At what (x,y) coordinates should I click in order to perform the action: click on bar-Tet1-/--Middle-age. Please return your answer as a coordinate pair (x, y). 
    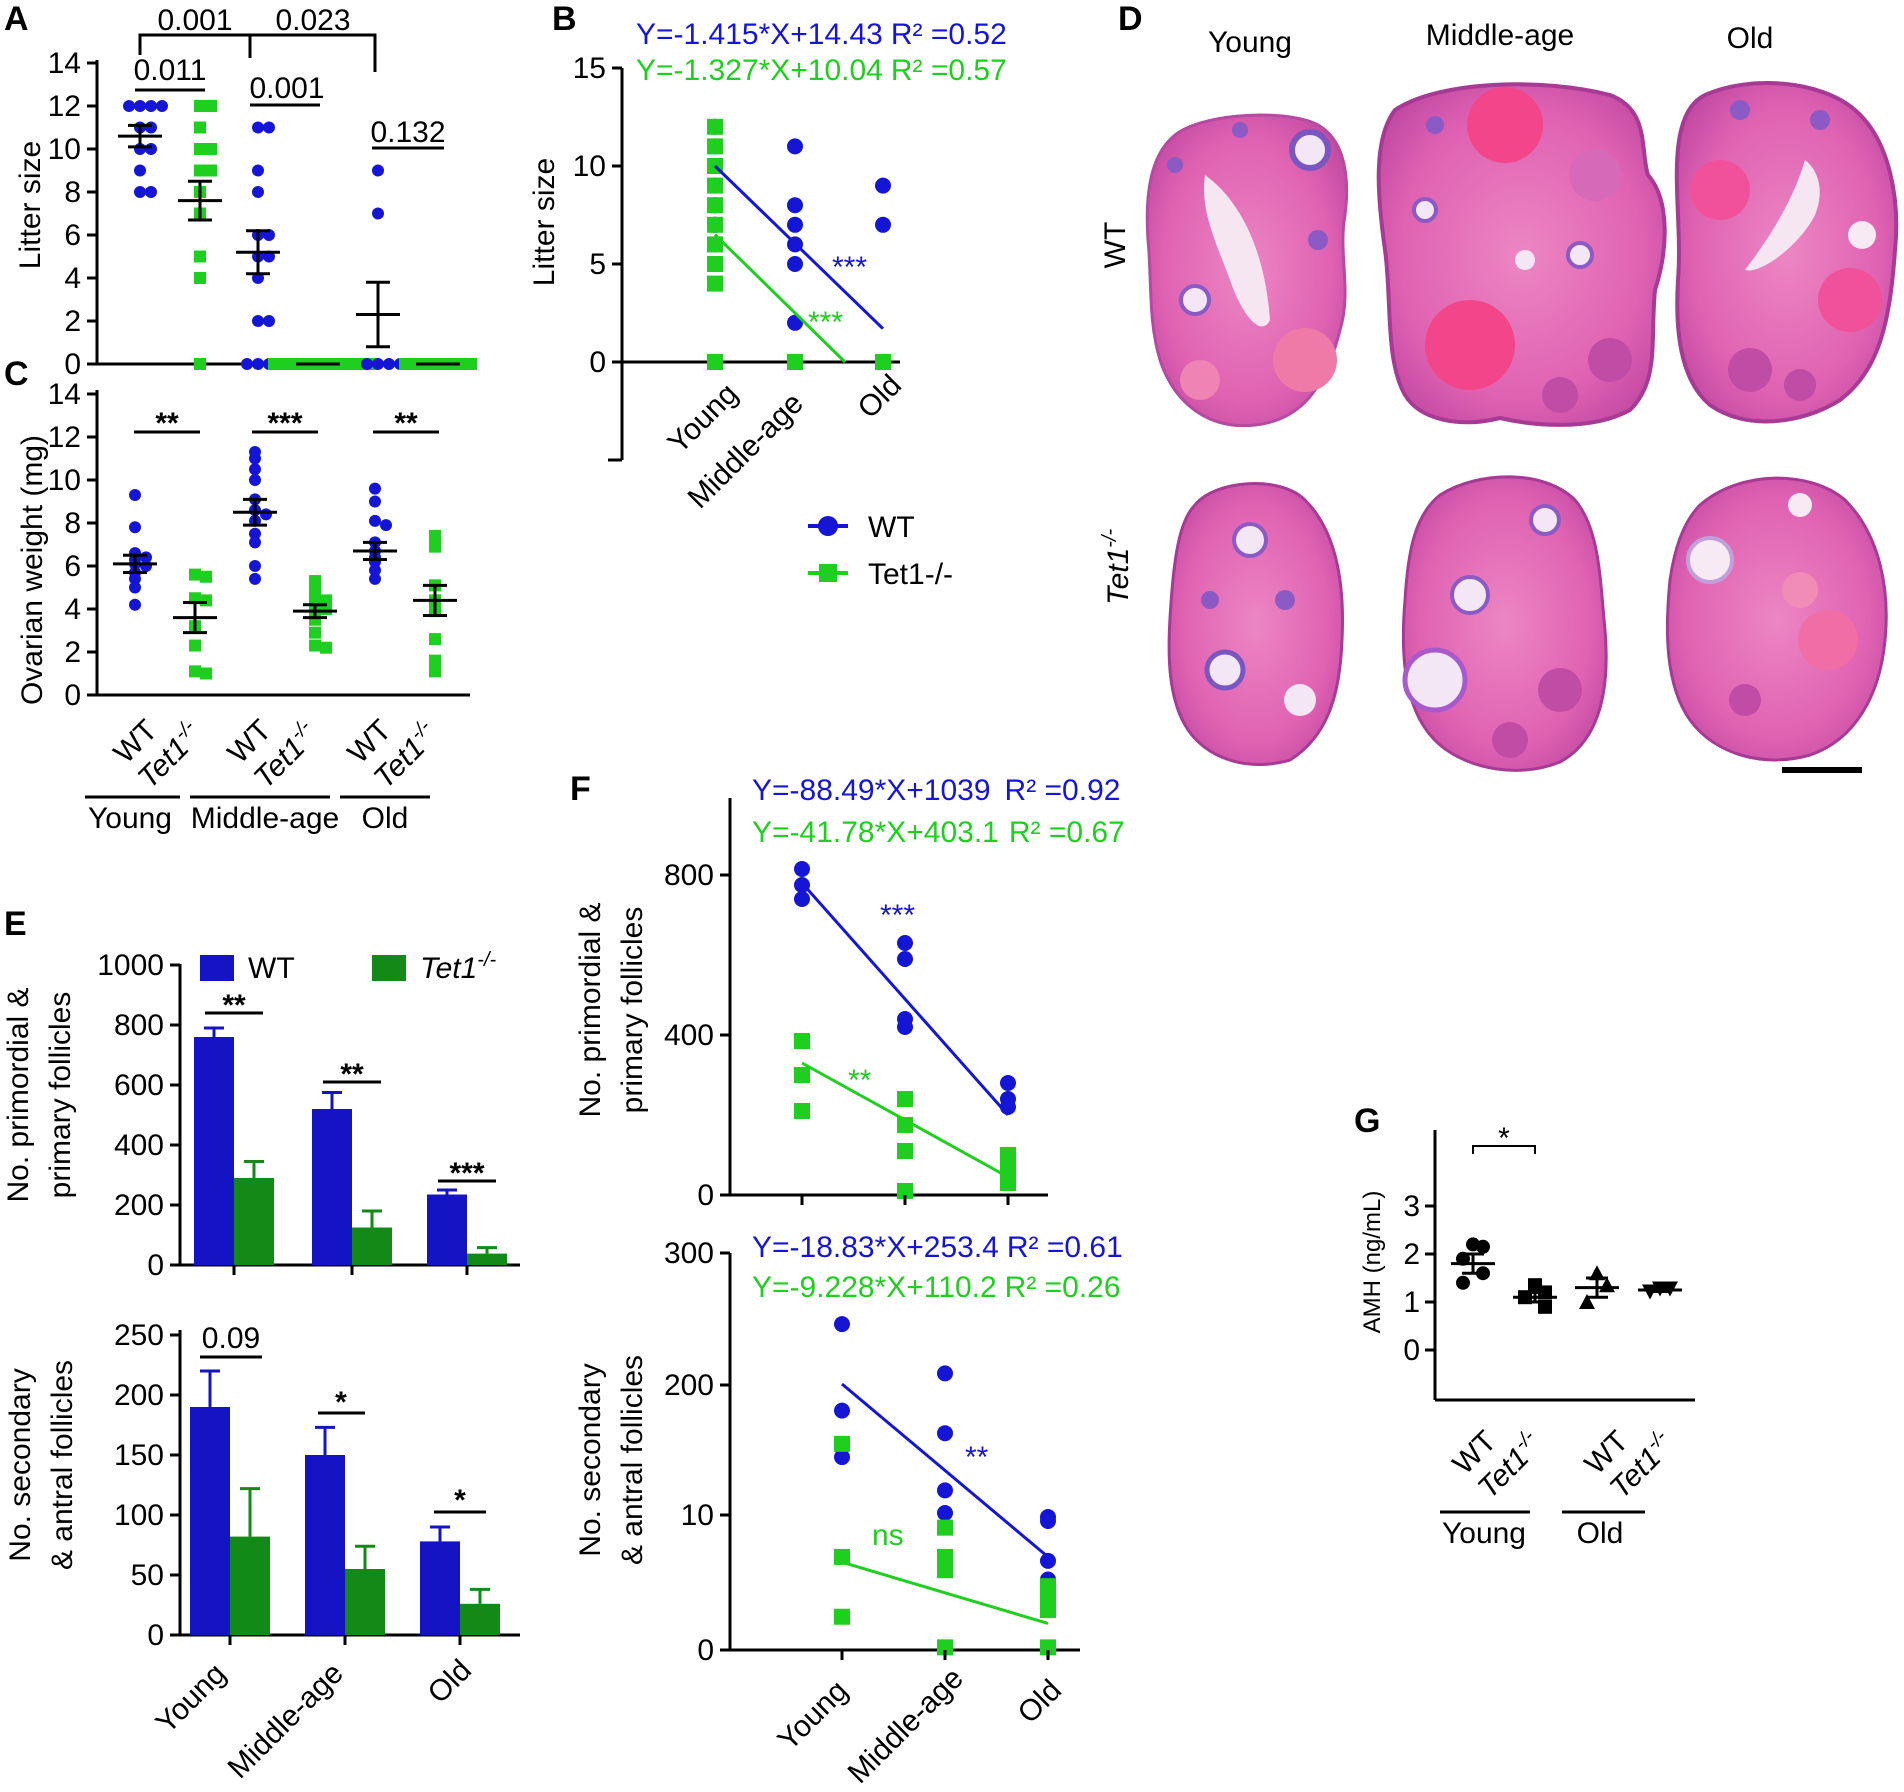
    Looking at the image, I should click on (372, 1246).